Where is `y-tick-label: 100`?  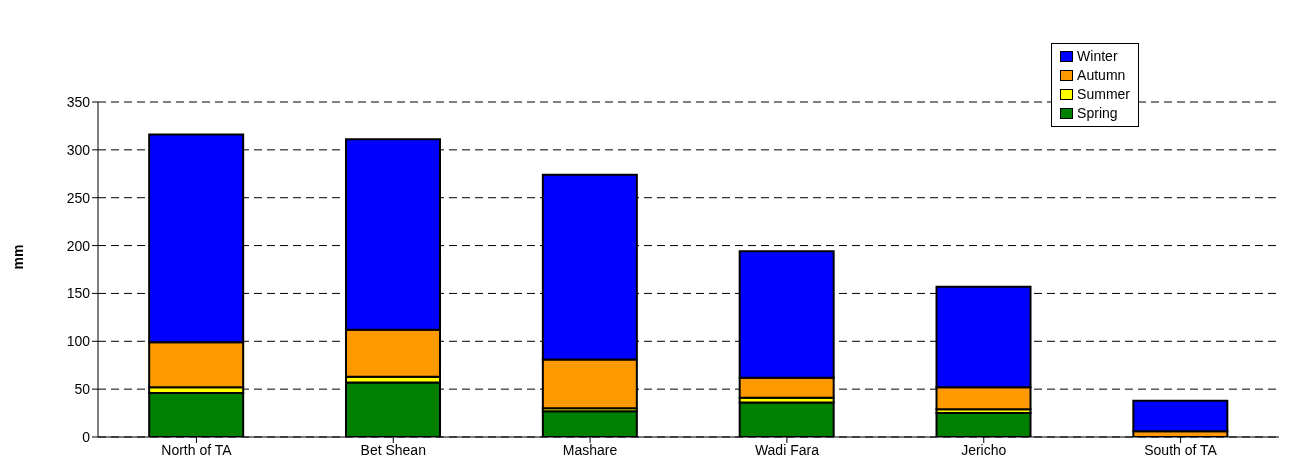 y-tick-label: 100 is located at coordinates (78, 341).